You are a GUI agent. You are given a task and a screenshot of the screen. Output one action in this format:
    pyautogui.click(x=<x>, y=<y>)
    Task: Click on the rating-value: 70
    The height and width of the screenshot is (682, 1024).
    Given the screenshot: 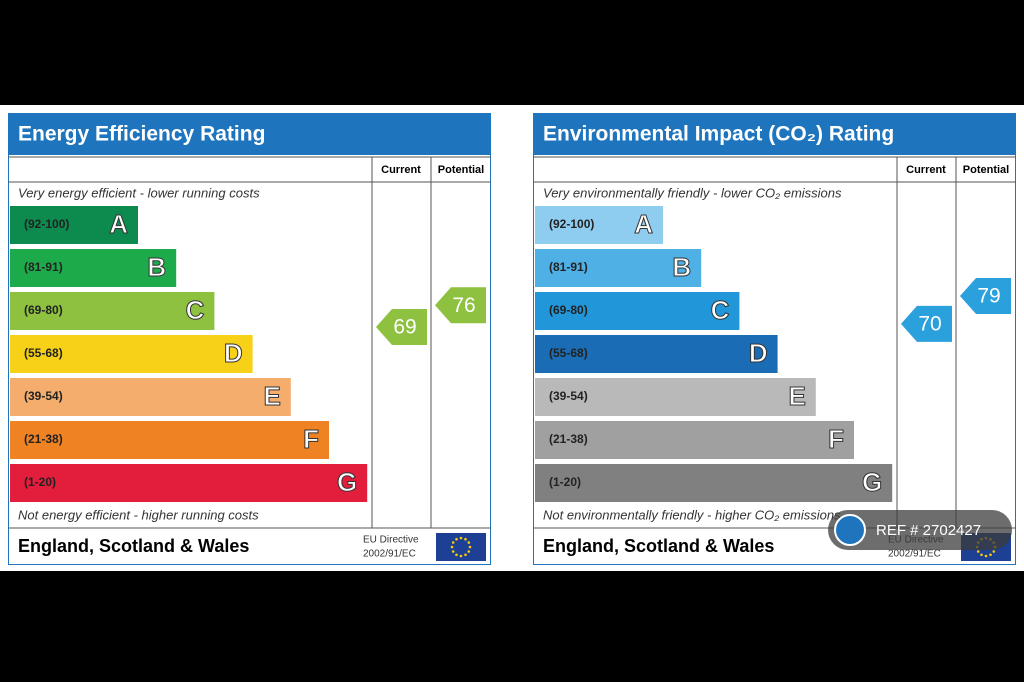 What is the action you would take?
    pyautogui.click(x=929, y=323)
    